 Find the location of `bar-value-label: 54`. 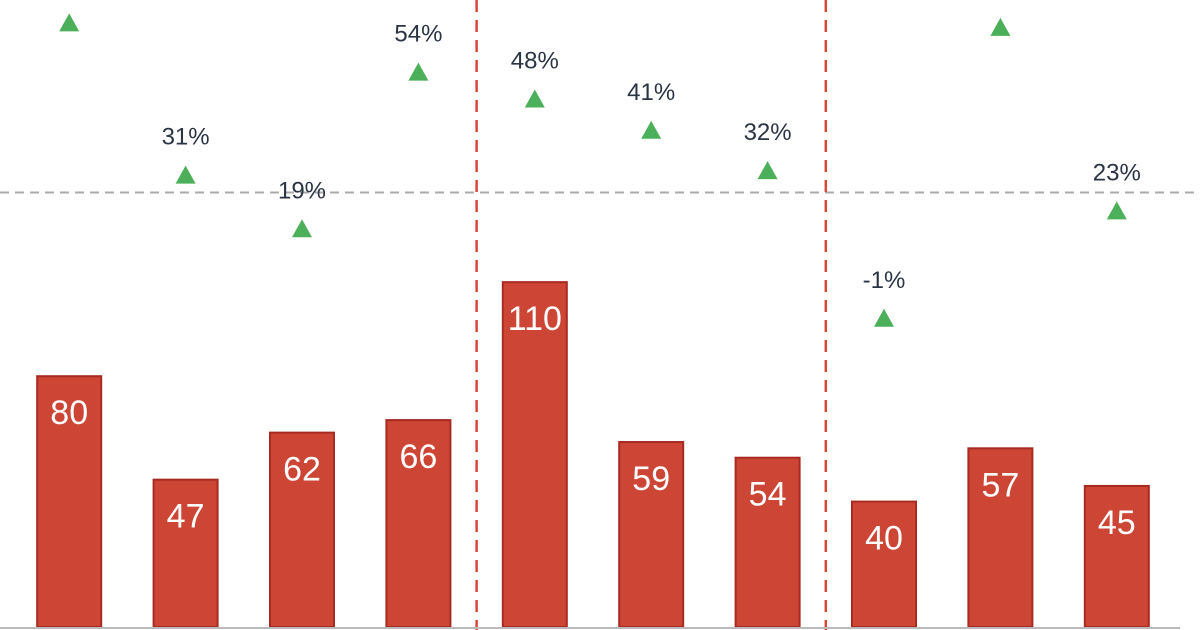

bar-value-label: 54 is located at coordinates (768, 495).